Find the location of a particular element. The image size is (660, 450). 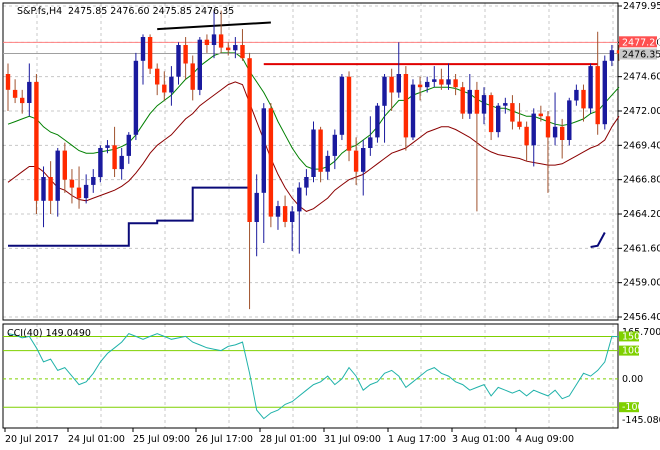

time-tick-label: 25 Jul 09:00 is located at coordinates (161, 439).